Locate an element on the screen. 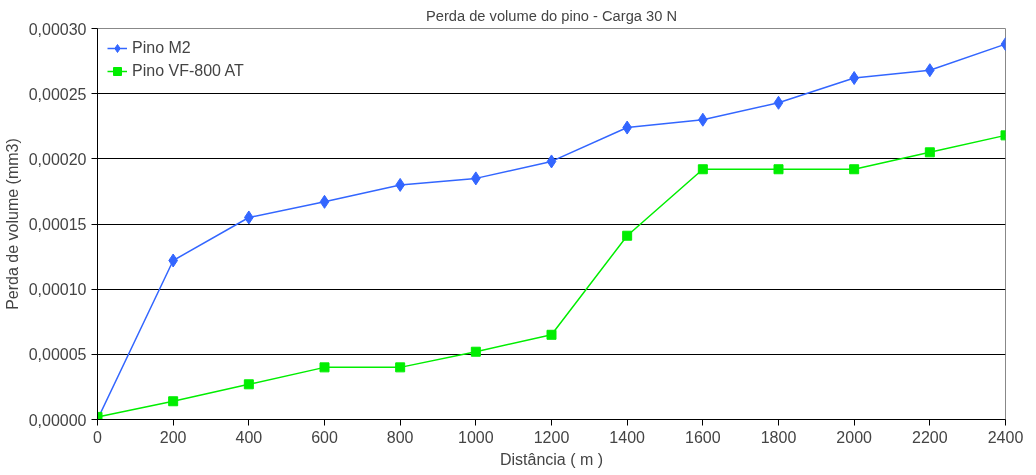 Image resolution: width=1036 pixels, height=475 pixels. y-tick-label: 0,00030 is located at coordinates (57, 29).